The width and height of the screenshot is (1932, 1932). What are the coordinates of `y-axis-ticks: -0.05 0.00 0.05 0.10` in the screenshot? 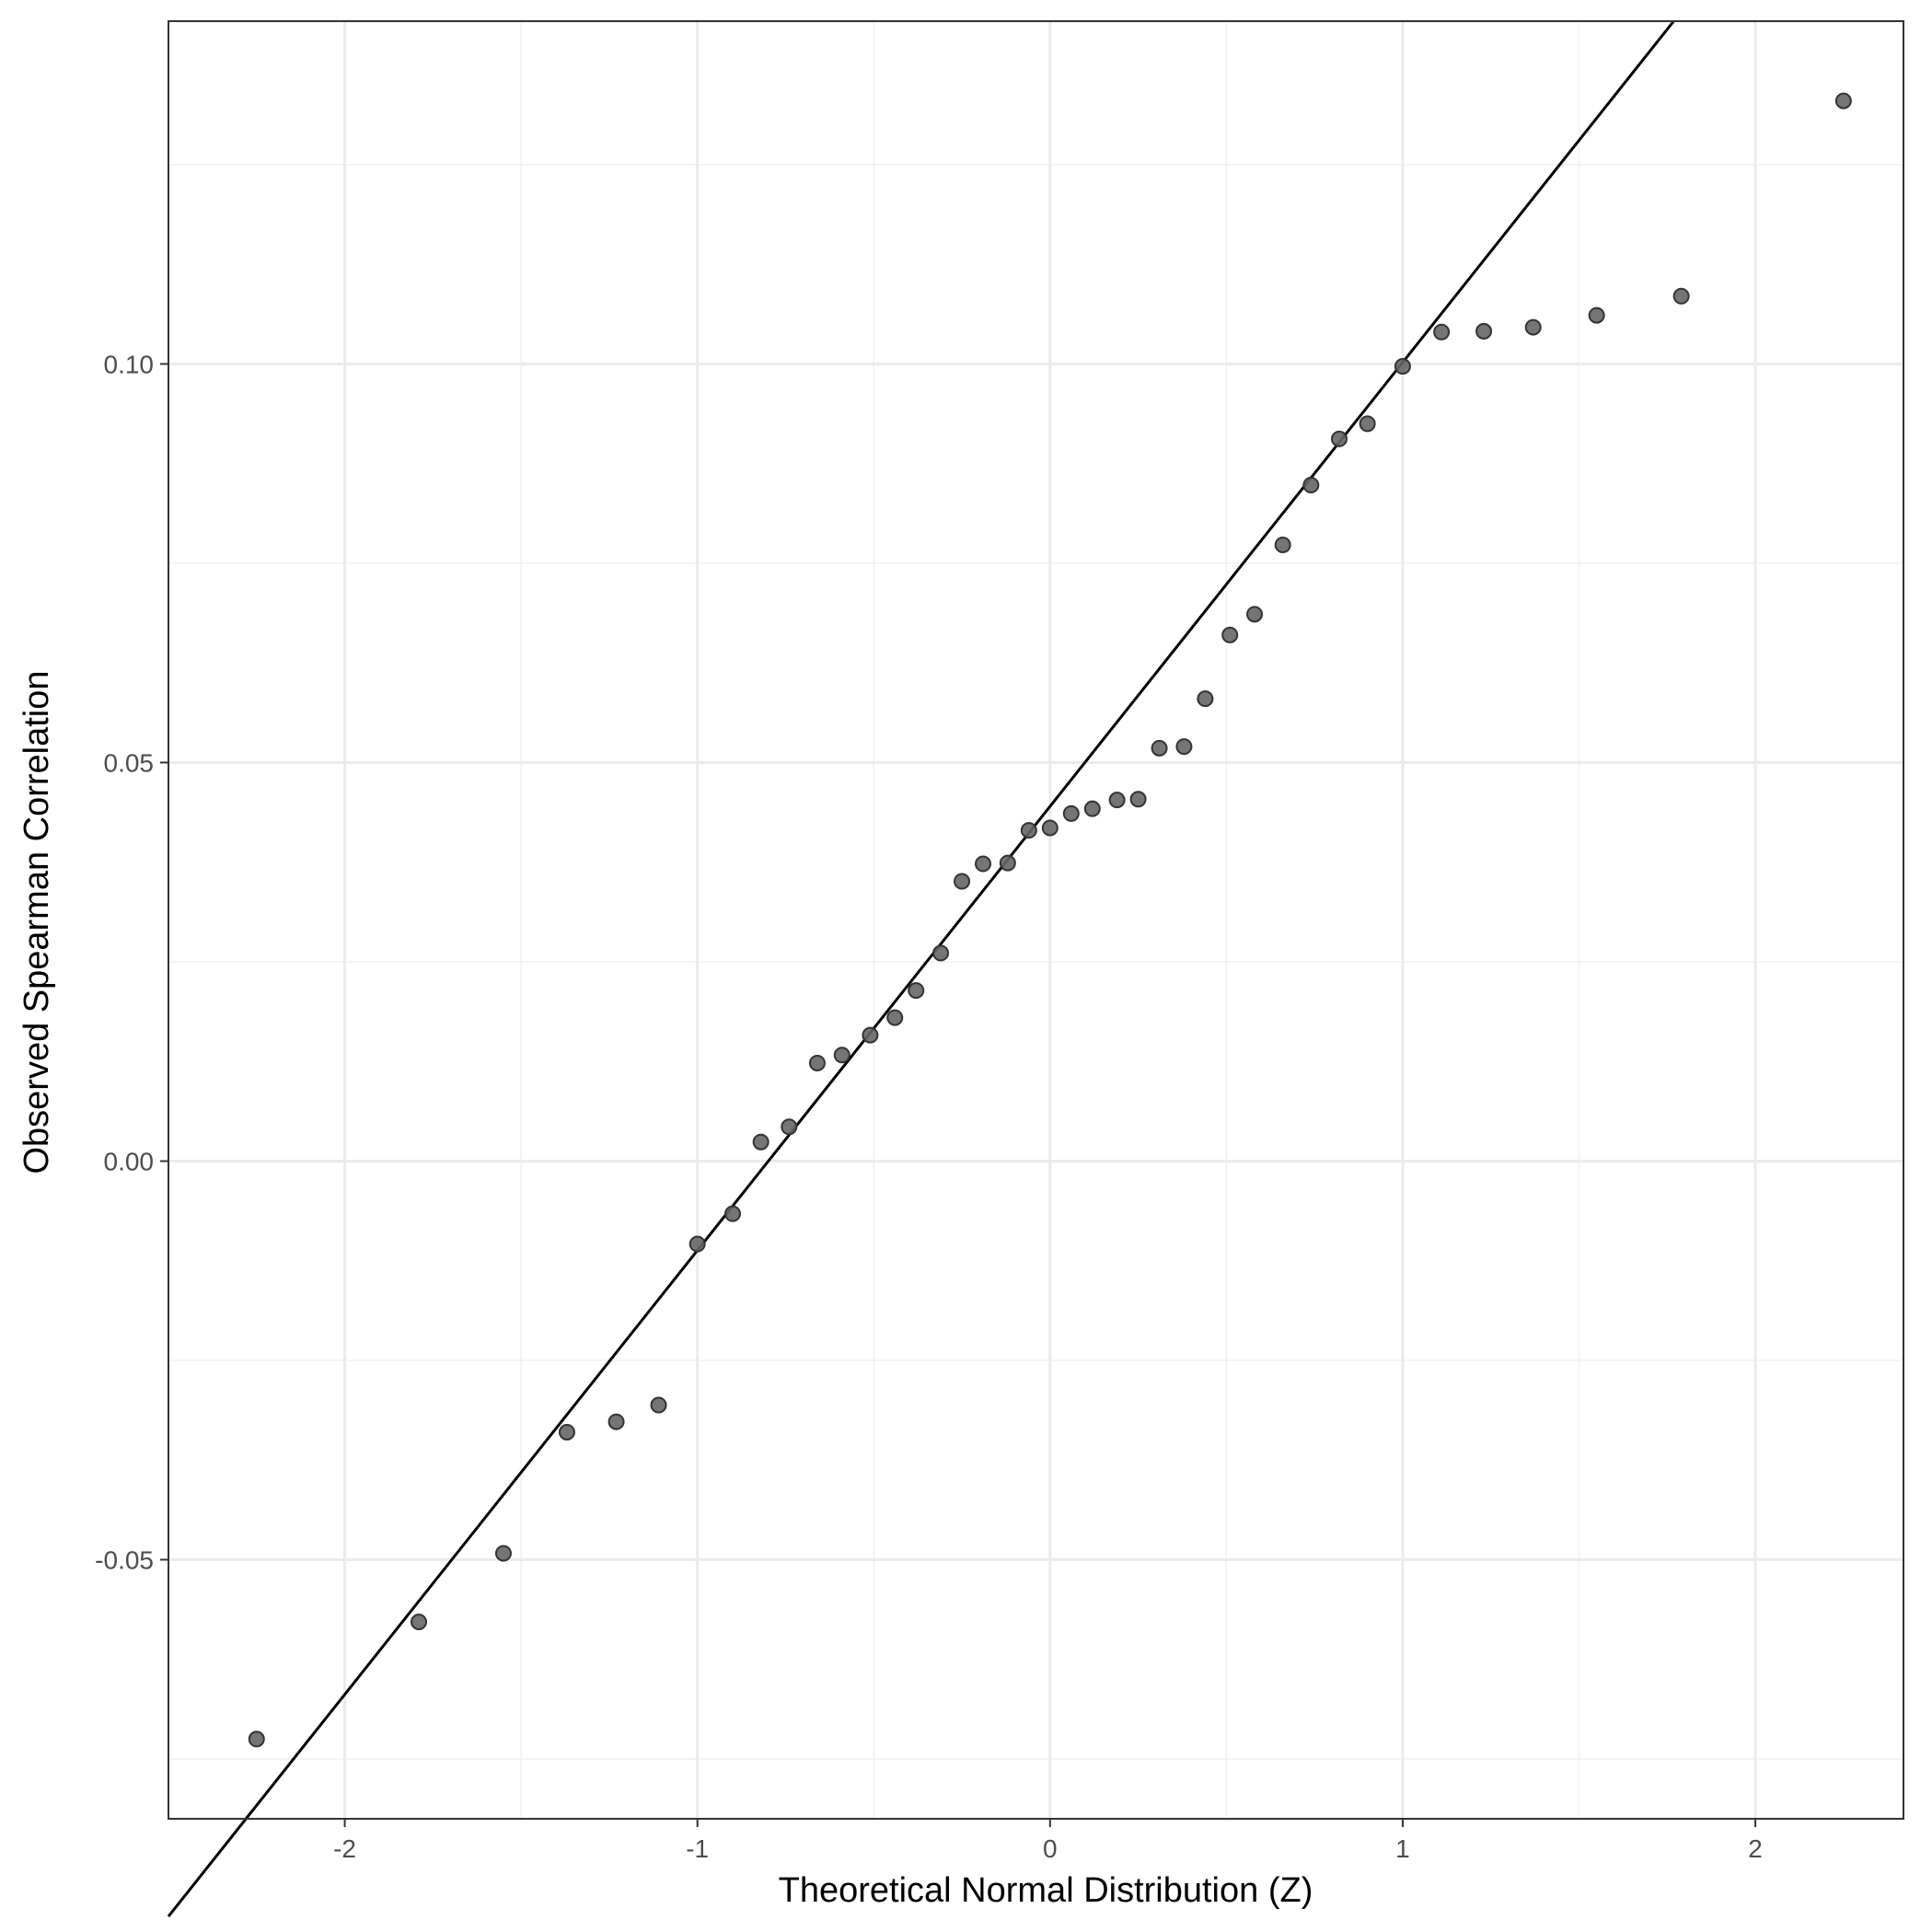 It's located at (132, 963).